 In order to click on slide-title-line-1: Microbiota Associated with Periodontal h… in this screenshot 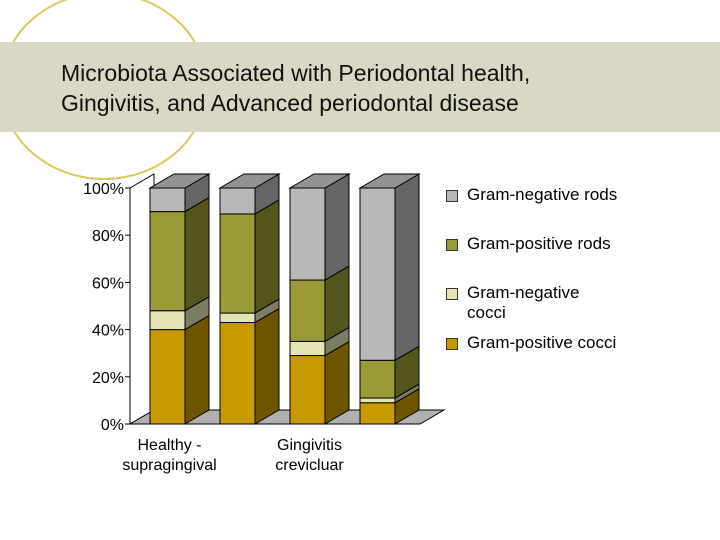, I will do `click(296, 73)`.